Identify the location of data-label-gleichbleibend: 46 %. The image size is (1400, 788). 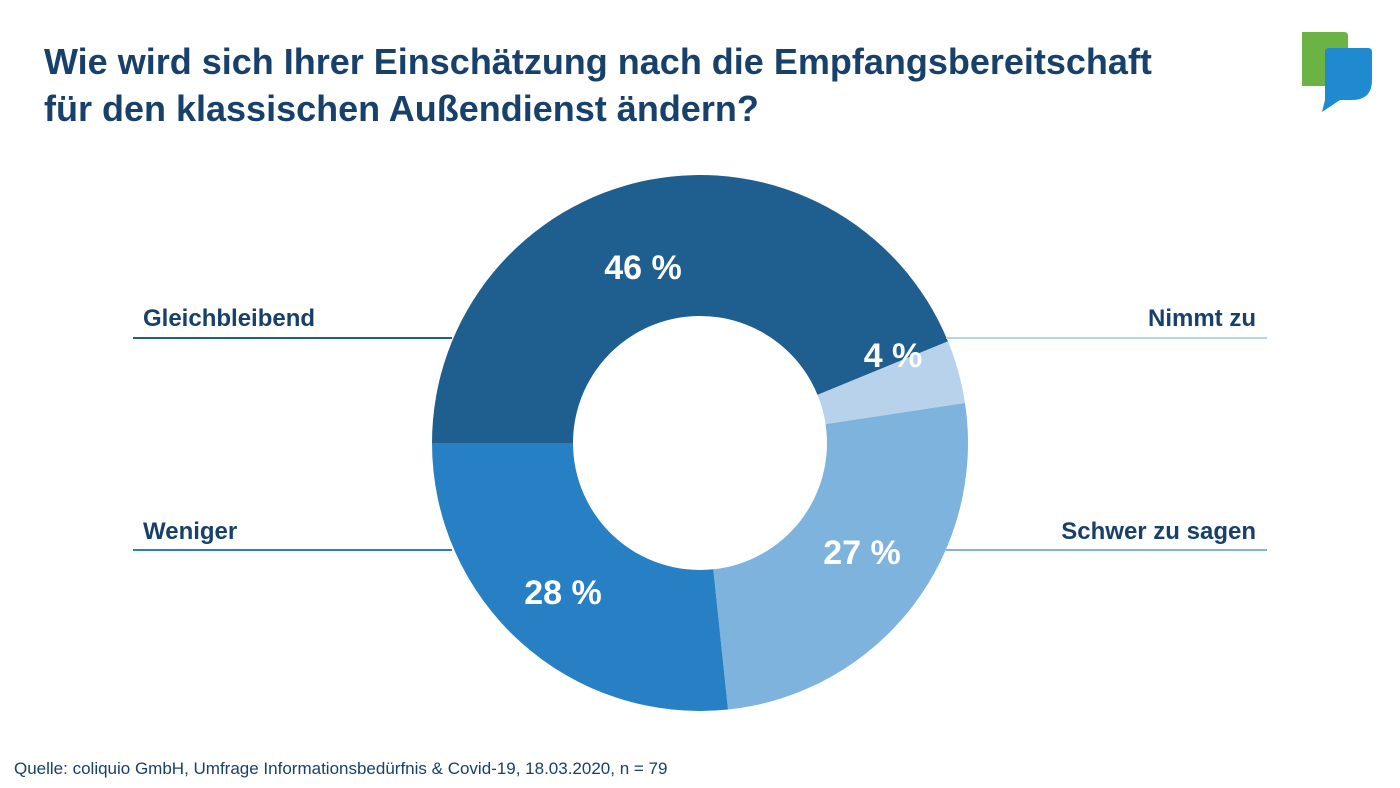
(643, 268).